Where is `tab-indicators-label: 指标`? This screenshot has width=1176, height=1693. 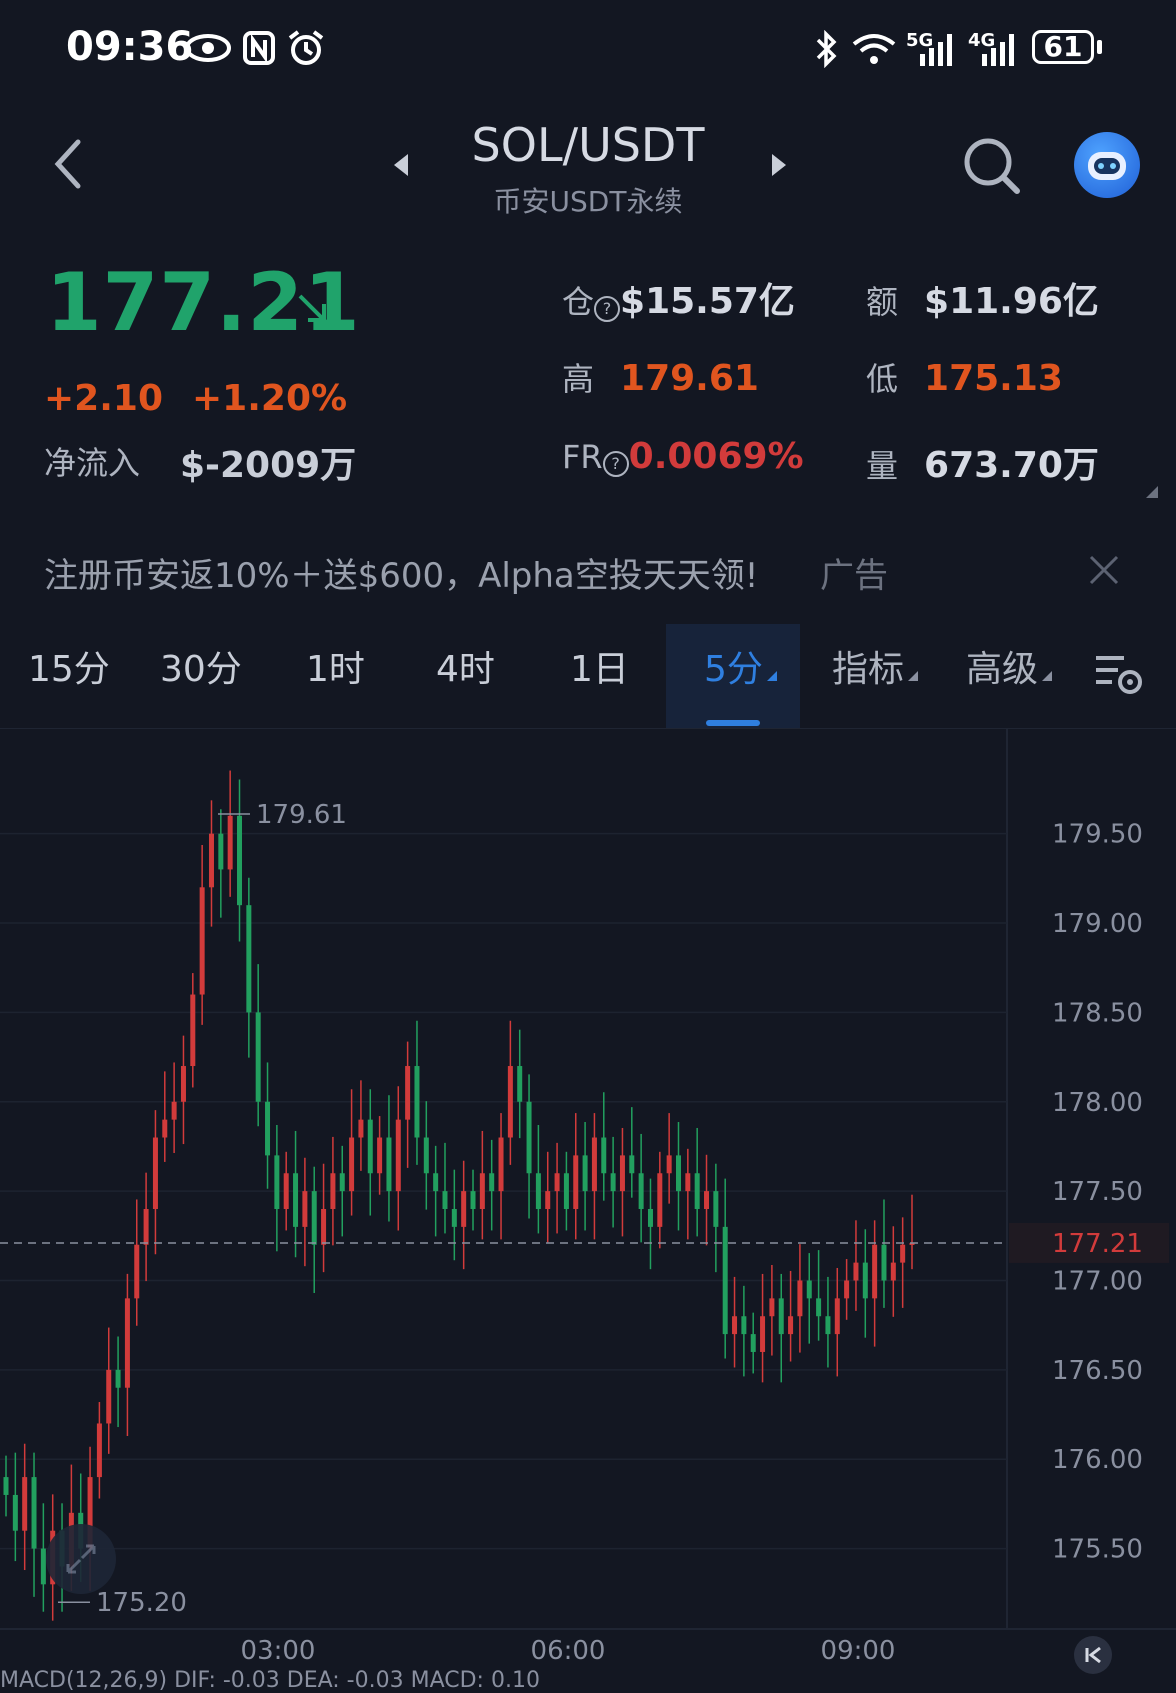 tab-indicators-label: 指标 is located at coordinates (868, 669).